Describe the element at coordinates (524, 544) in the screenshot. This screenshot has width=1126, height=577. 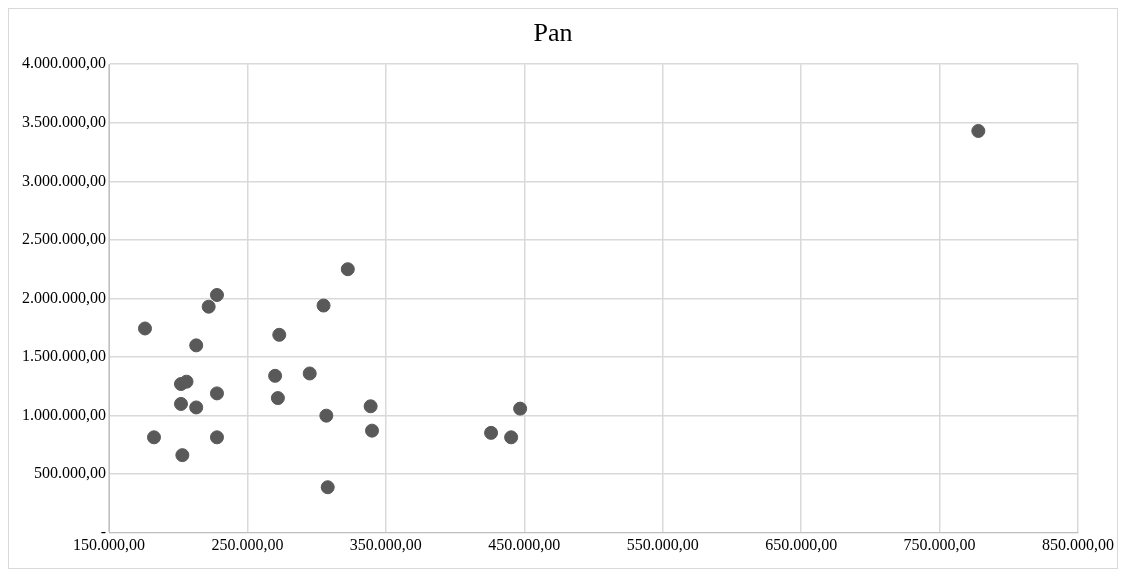
I see `x-tick-label: 450.000,00` at that location.